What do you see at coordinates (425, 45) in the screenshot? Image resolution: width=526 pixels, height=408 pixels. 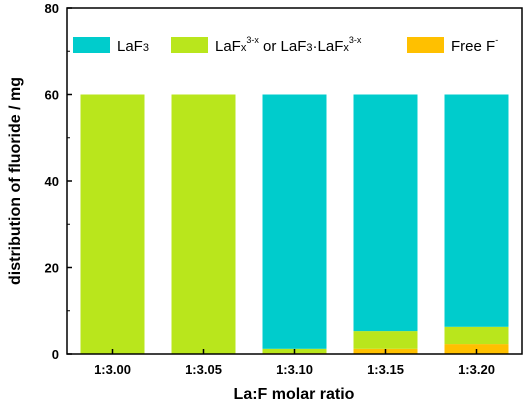 I see `legend-swatch-free-f` at bounding box center [425, 45].